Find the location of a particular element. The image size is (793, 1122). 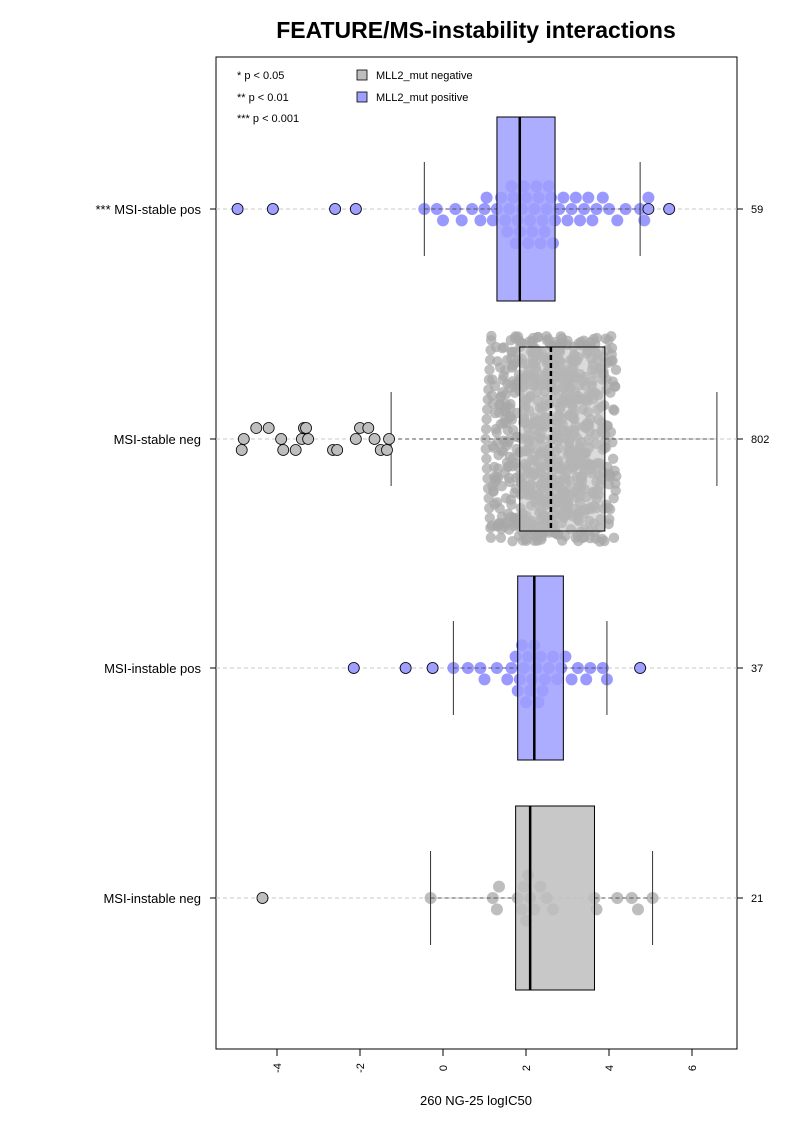

legend-label-positive: MLL2_mut positive is located at coordinates (422, 98).